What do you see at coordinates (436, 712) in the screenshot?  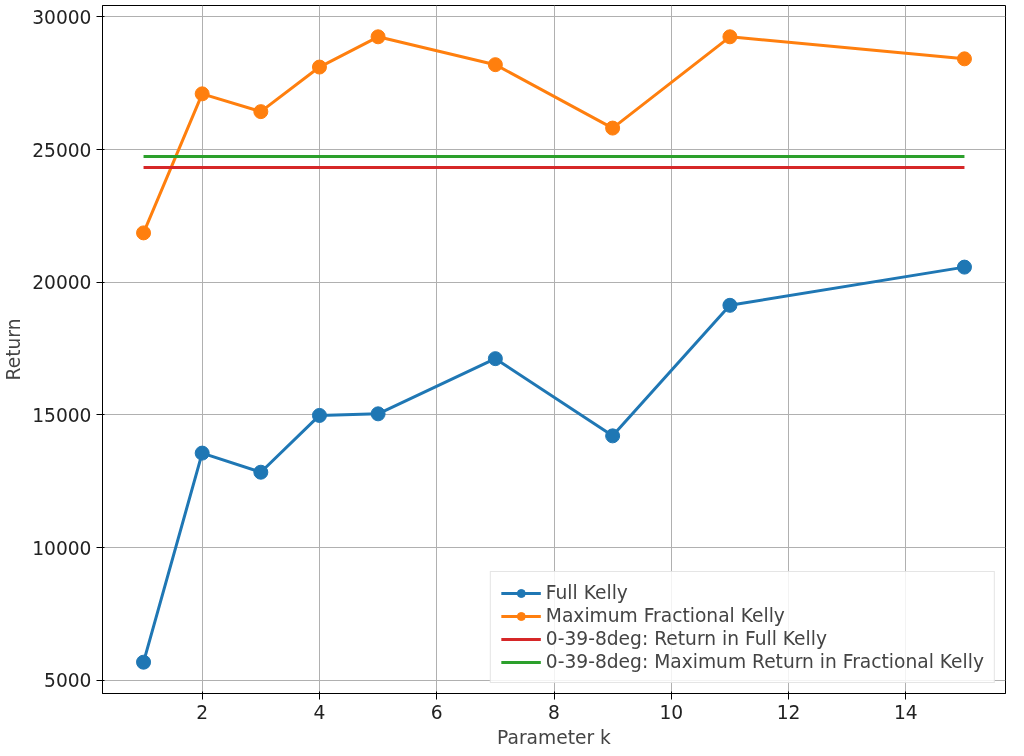 I see `x-tick-label: 6` at bounding box center [436, 712].